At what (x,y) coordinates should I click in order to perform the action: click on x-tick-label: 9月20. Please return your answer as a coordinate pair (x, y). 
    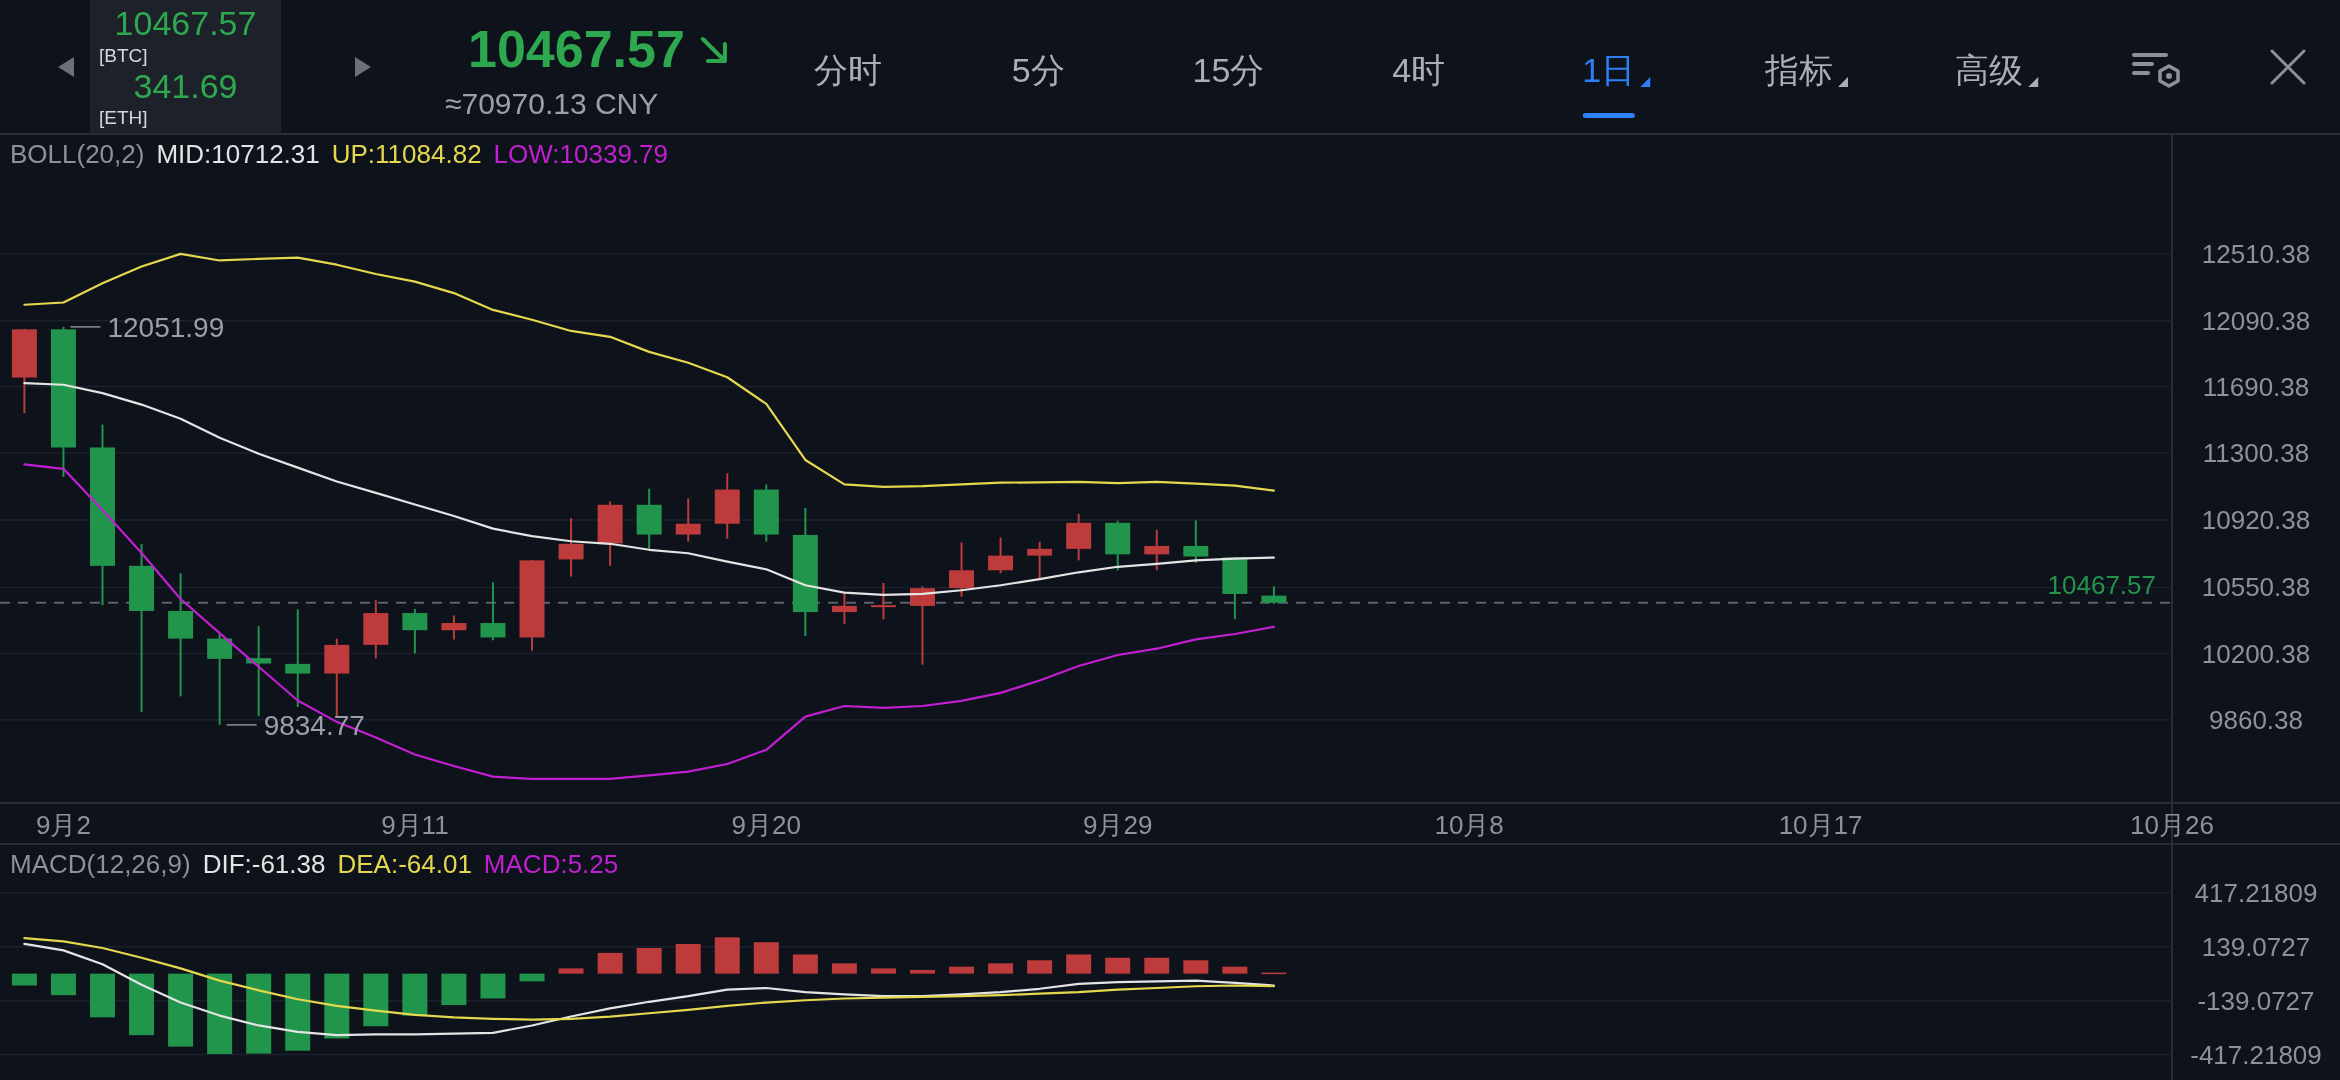
    Looking at the image, I should click on (766, 824).